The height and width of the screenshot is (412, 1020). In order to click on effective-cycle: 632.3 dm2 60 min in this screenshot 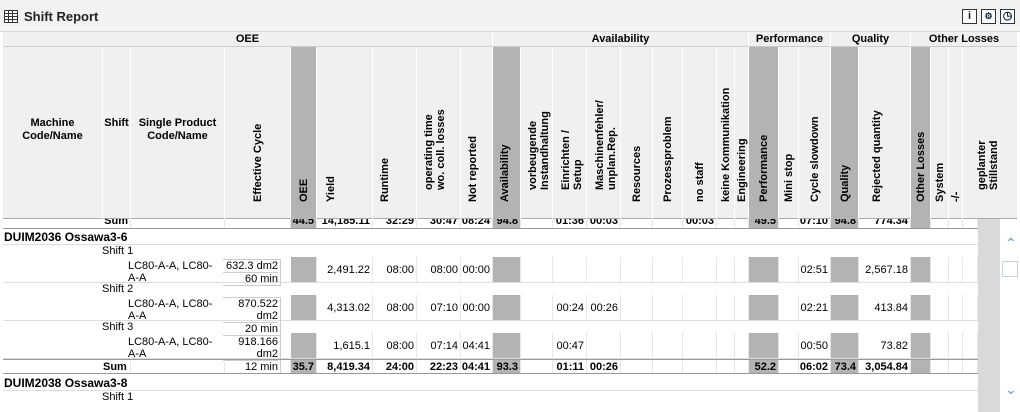, I will do `click(252, 272)`.